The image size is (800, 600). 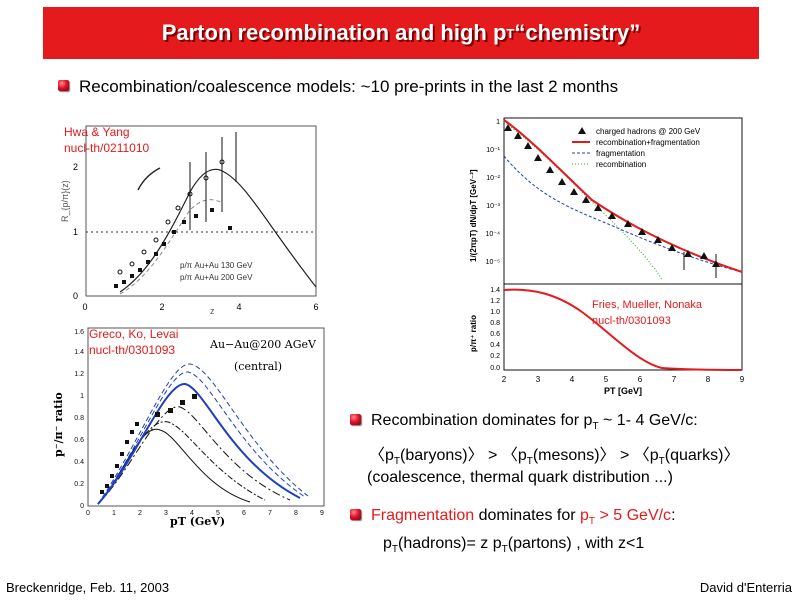 What do you see at coordinates (647, 305) in the screenshot?
I see `ref-authors: Fries, Mueller, Nonaka` at bounding box center [647, 305].